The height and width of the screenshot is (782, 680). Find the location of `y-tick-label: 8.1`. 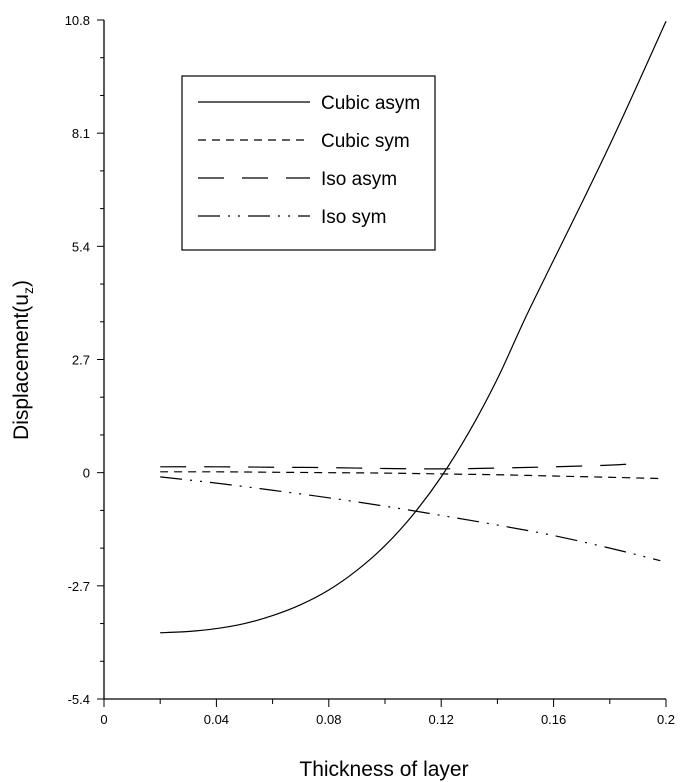

y-tick-label: 8.1 is located at coordinates (81, 133).